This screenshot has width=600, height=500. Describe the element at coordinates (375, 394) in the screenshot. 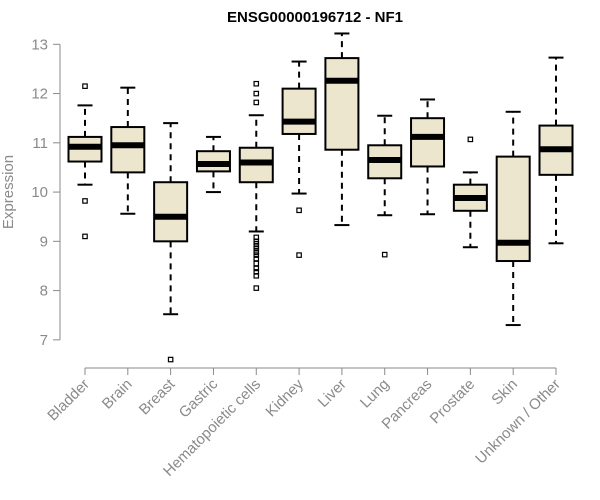

I see `x-tick-label: Lung` at that location.